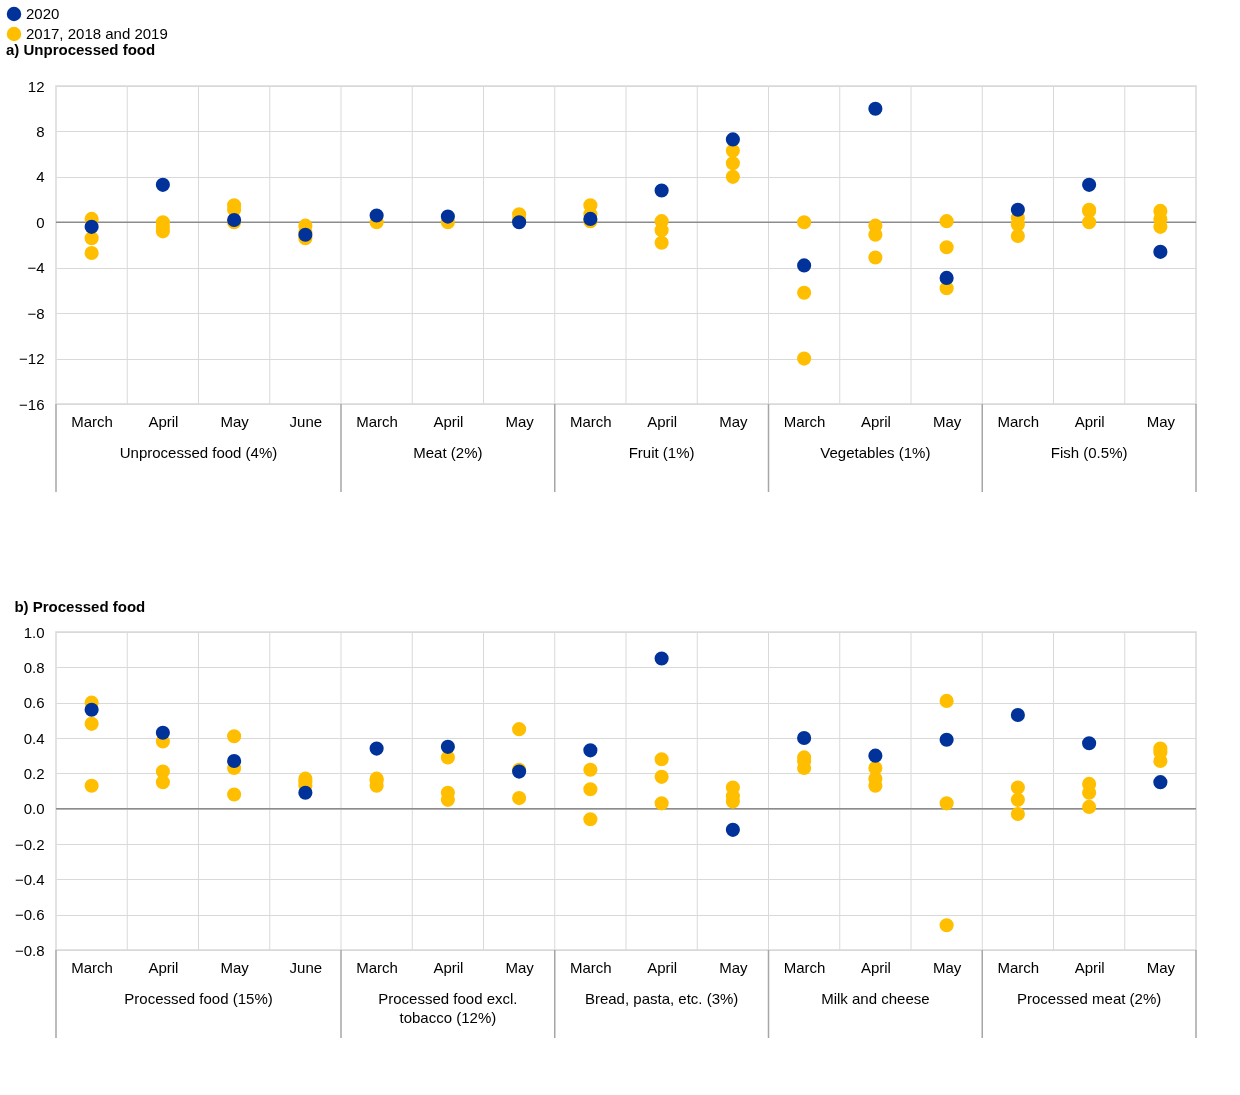 Image resolution: width=1240 pixels, height=1095 pixels. I want to click on text: Bread, pasta, etc. (3%), so click(661, 998).